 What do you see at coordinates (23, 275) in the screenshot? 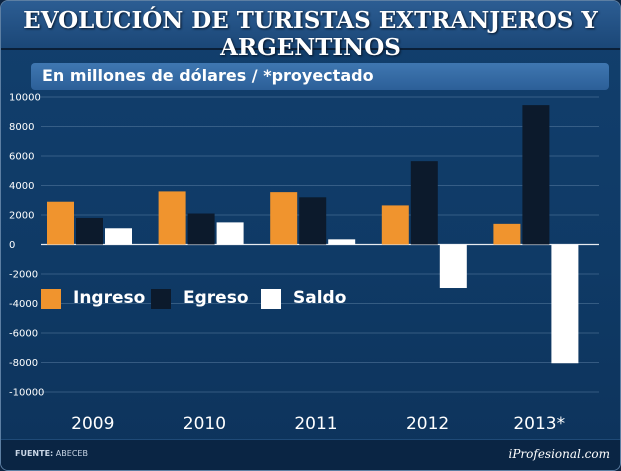
I see `y-tick-label: -2000` at bounding box center [23, 275].